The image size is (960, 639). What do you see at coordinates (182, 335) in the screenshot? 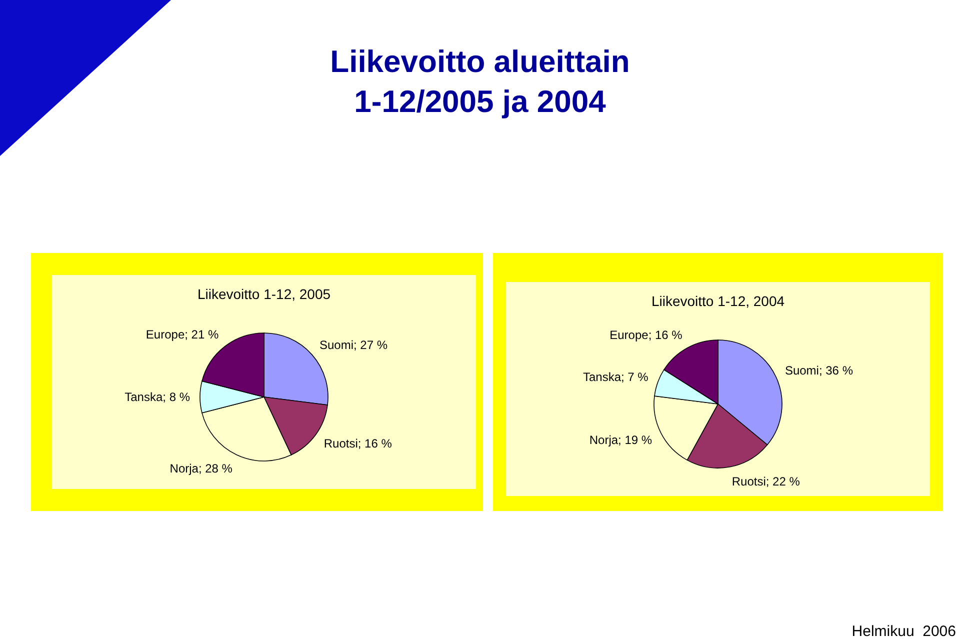
I see `slice-label: Europe; 21 %` at bounding box center [182, 335].